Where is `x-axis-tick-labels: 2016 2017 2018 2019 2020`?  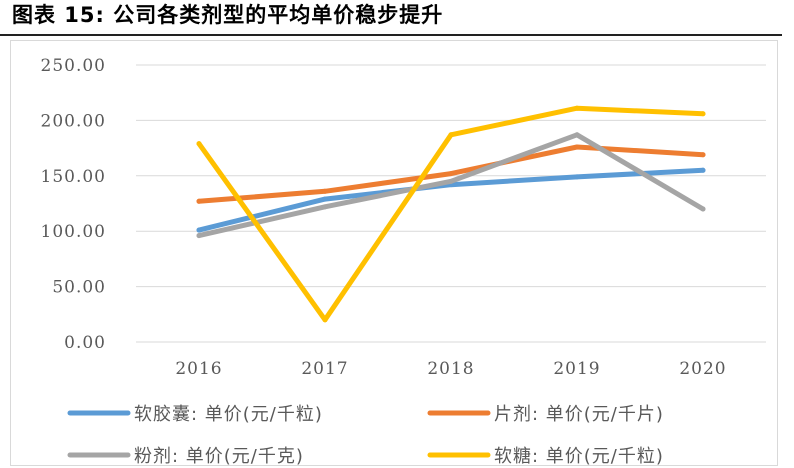 x-axis-tick-labels: 2016 2017 2018 2019 2020 is located at coordinates (450, 369).